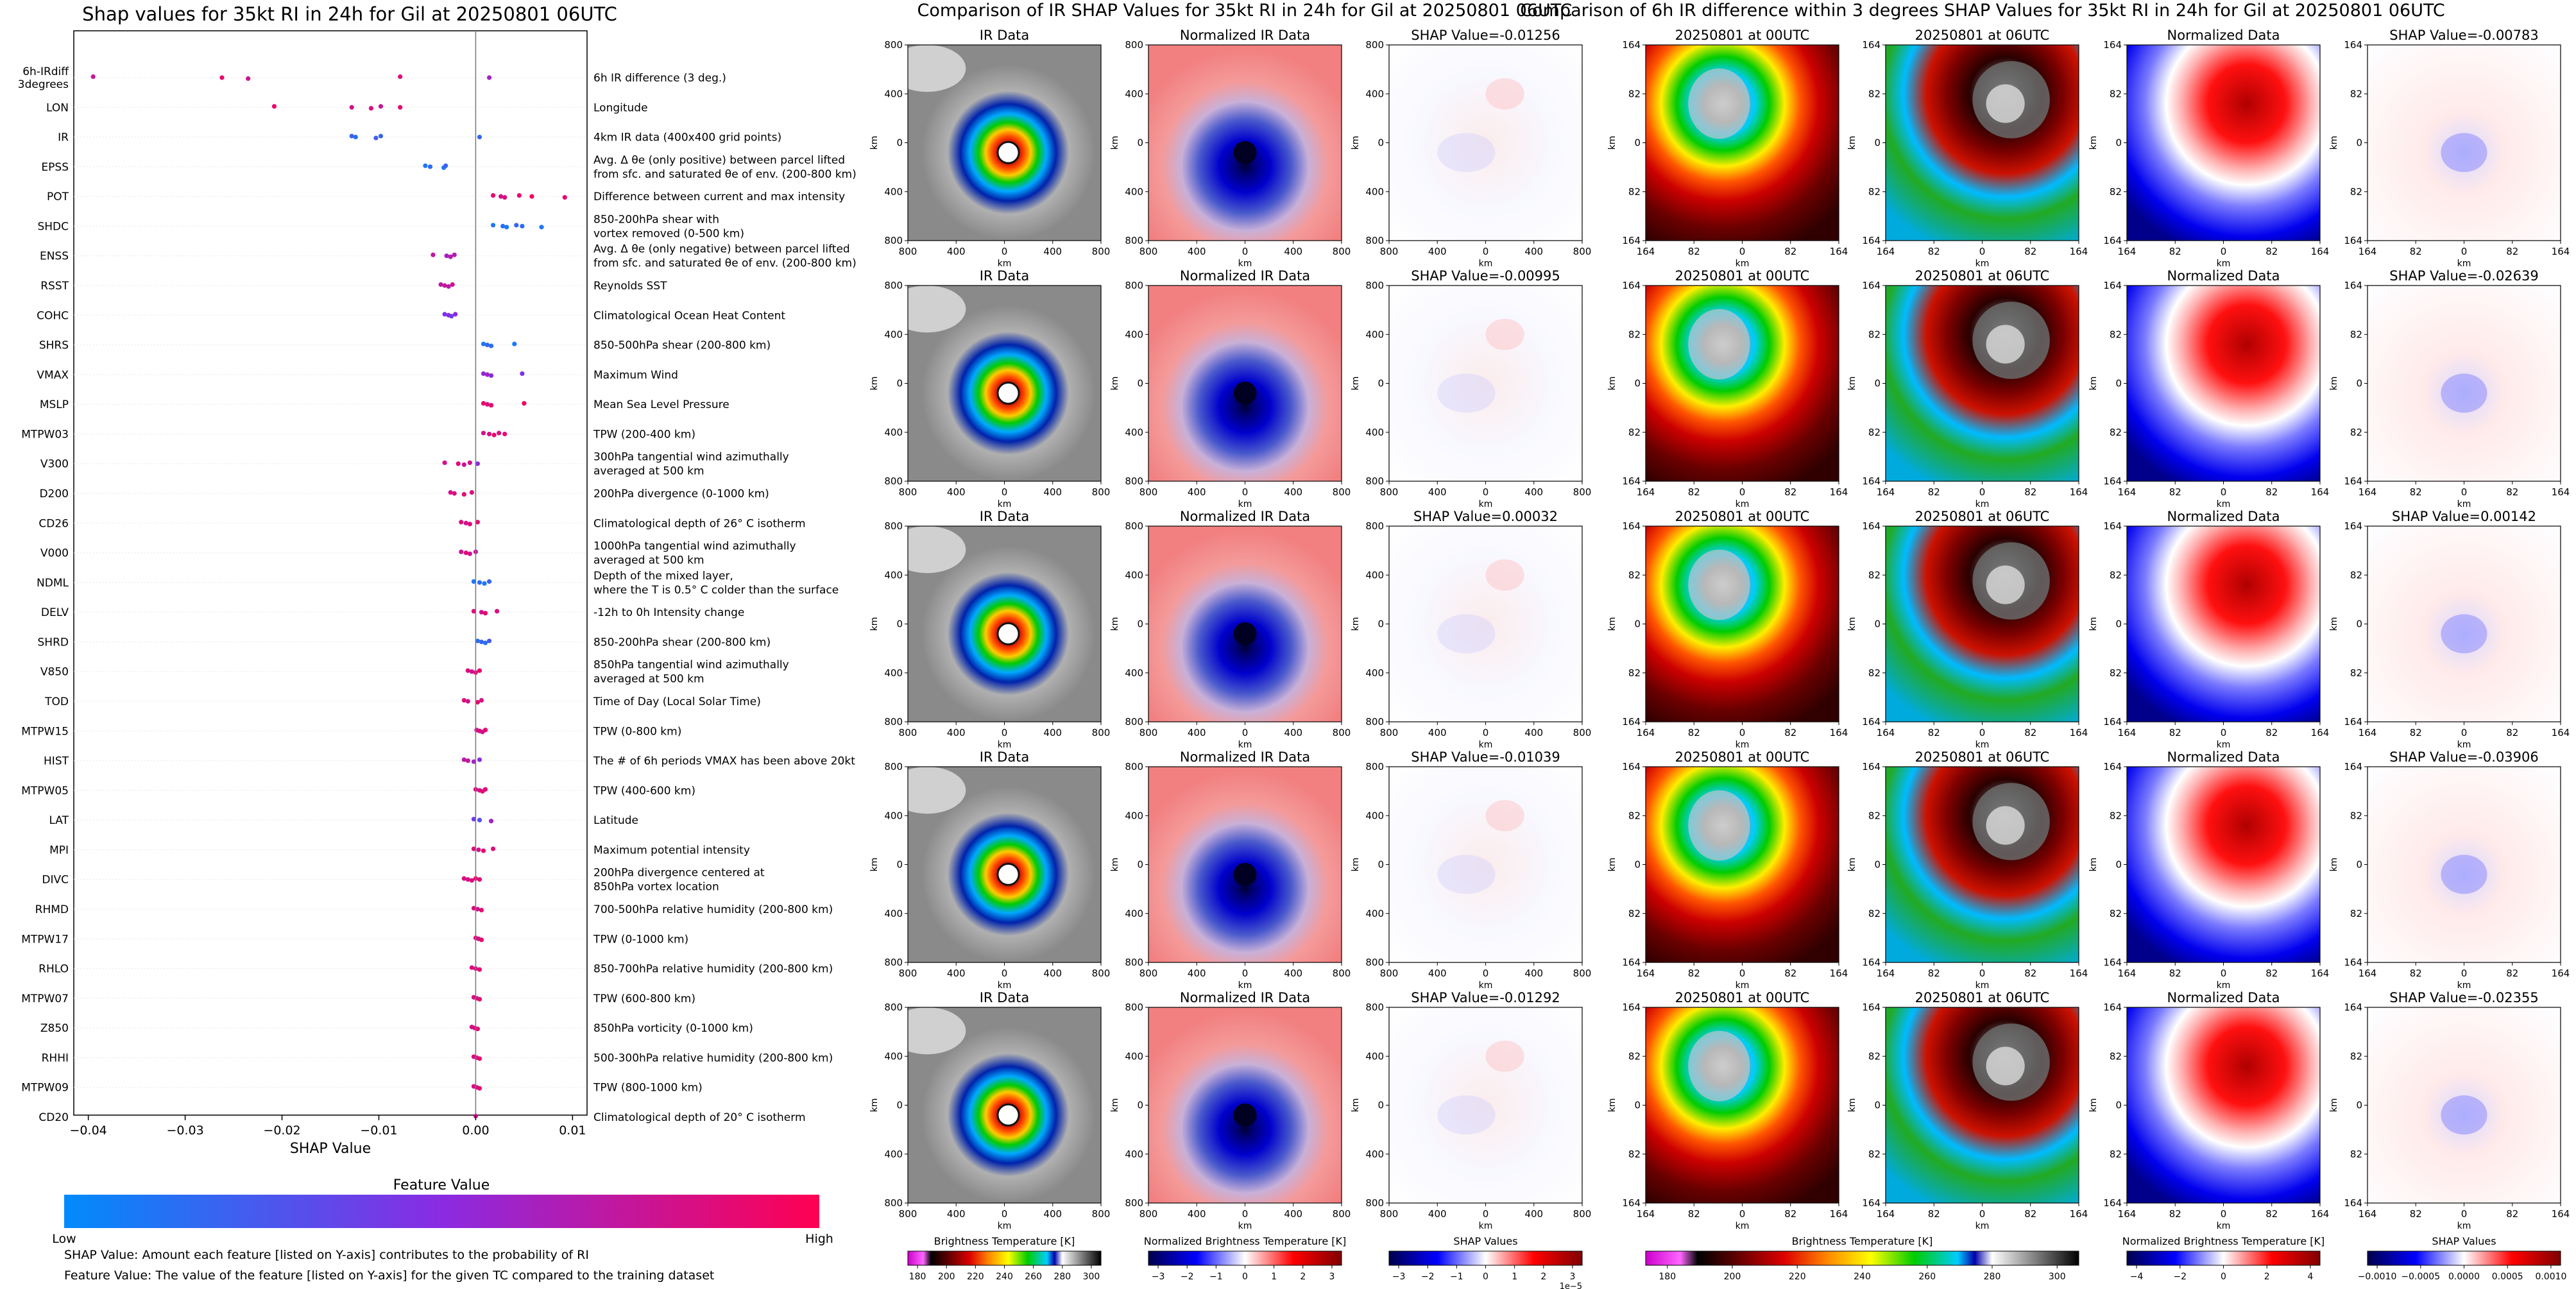 This screenshot has width=2576, height=1289. What do you see at coordinates (54, 405) in the screenshot?
I see `feature-code: MSLP` at bounding box center [54, 405].